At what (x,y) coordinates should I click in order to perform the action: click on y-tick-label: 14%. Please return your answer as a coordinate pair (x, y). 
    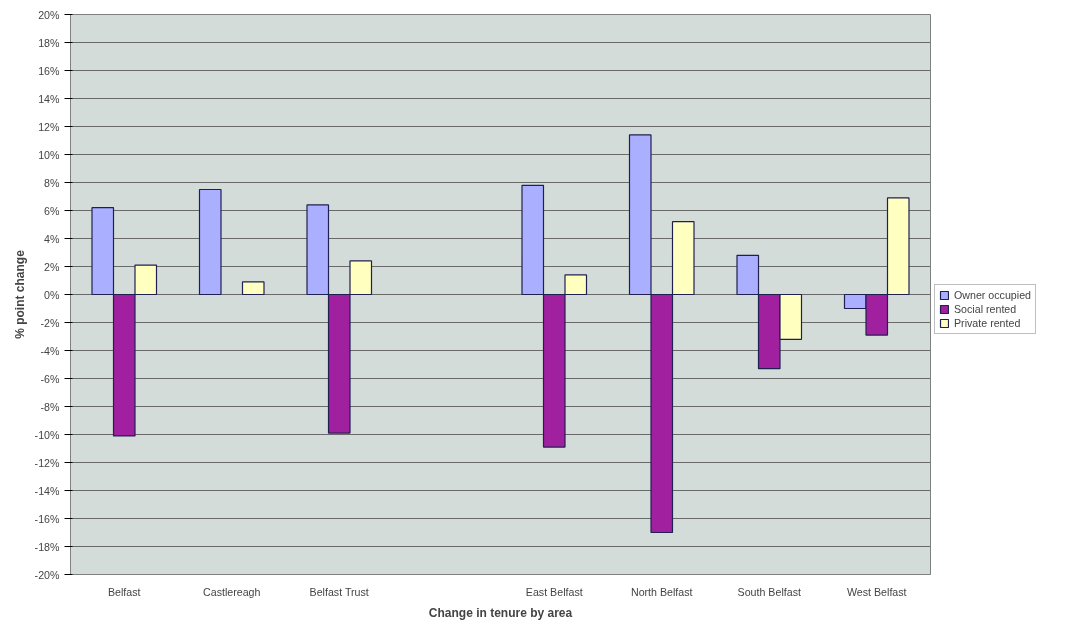
    Looking at the image, I should click on (49, 98).